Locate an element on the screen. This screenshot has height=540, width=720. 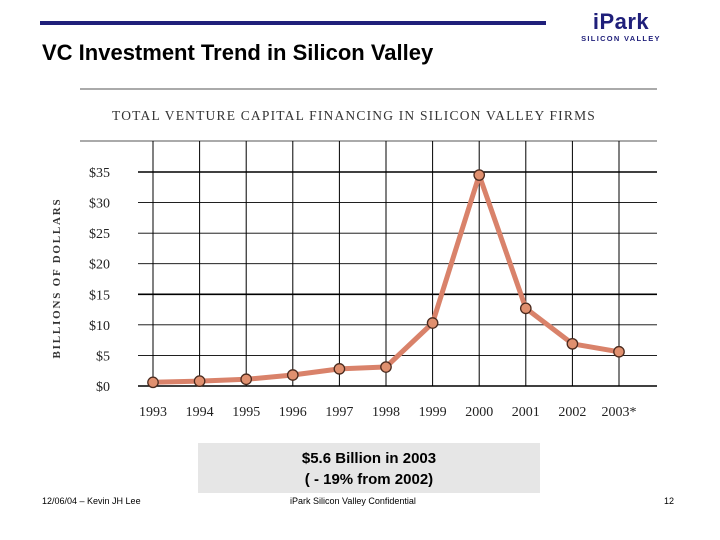
y-tick-label: $25 is located at coordinates (99, 234).